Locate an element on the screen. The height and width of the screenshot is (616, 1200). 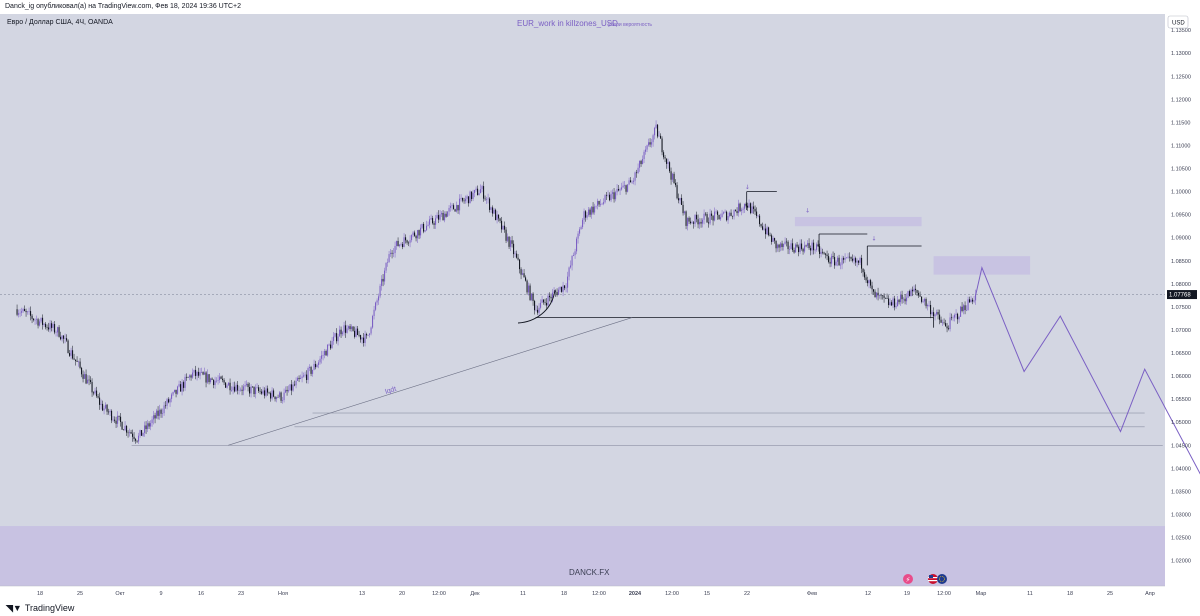
lightning-event-icon: ⚡ is located at coordinates (908, 579).